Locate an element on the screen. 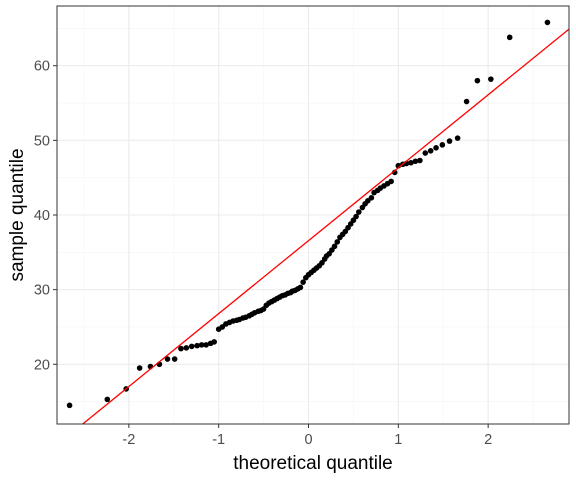 The height and width of the screenshot is (480, 576). x-tick-label: -1 is located at coordinates (218, 440).